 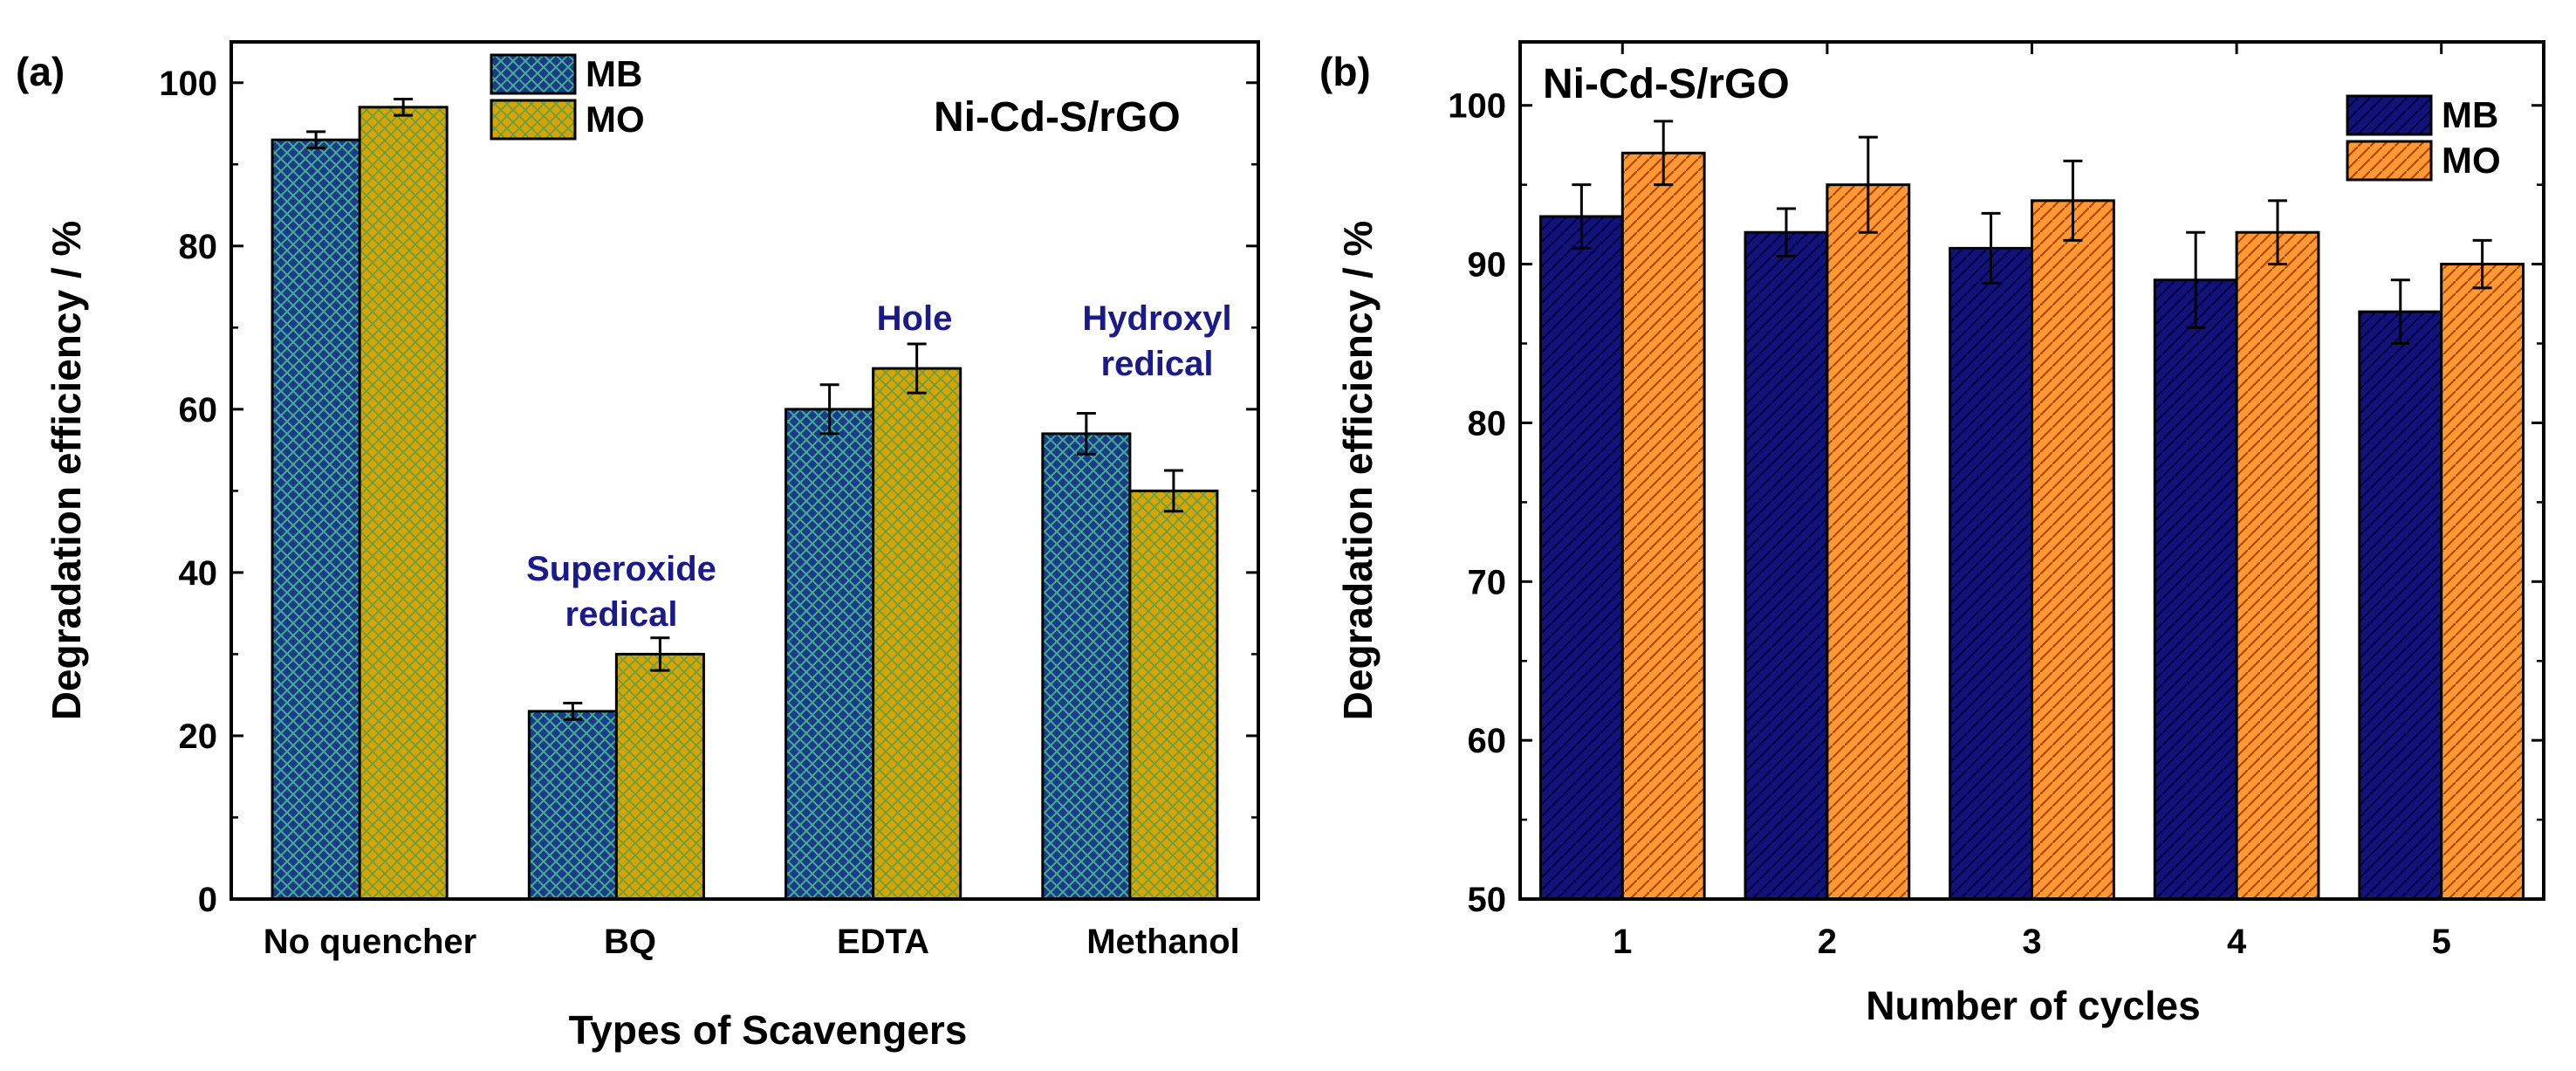 I want to click on panel-a-y-axis-label: Degradation efficiency / %, so click(x=66, y=471).